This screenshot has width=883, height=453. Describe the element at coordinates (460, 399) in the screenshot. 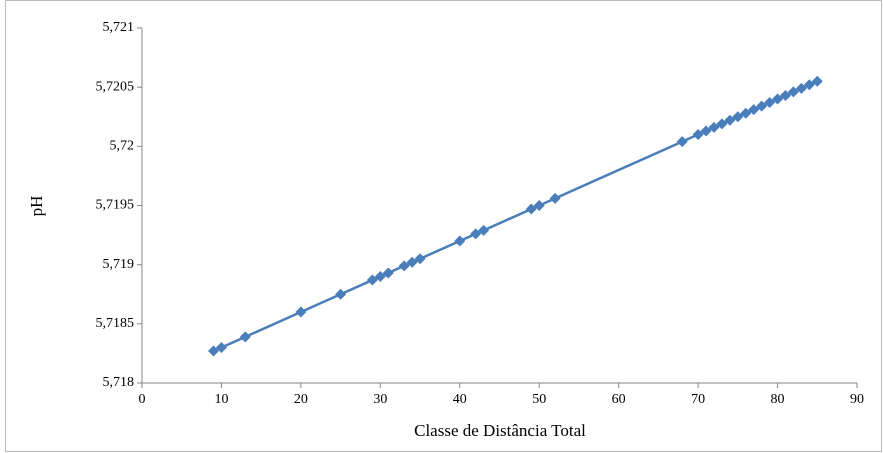

I see `x-tick-label: 40` at that location.